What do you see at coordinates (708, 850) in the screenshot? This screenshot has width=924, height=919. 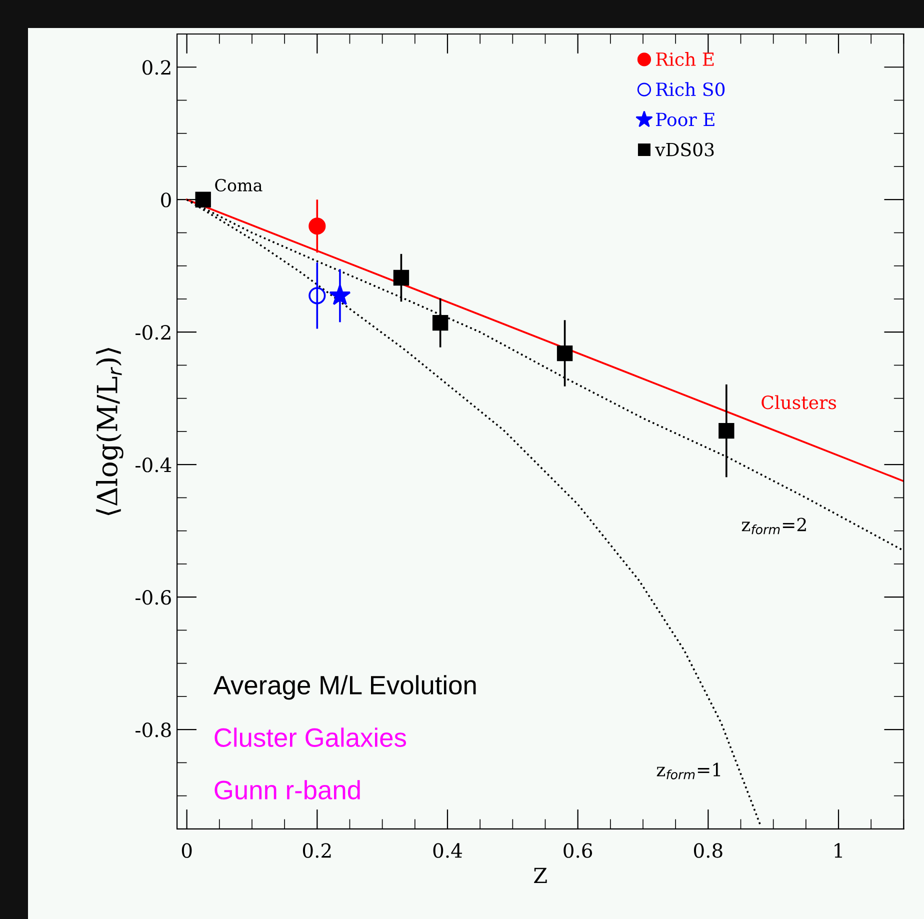 I see `x-tick-label: 0.8` at bounding box center [708, 850].